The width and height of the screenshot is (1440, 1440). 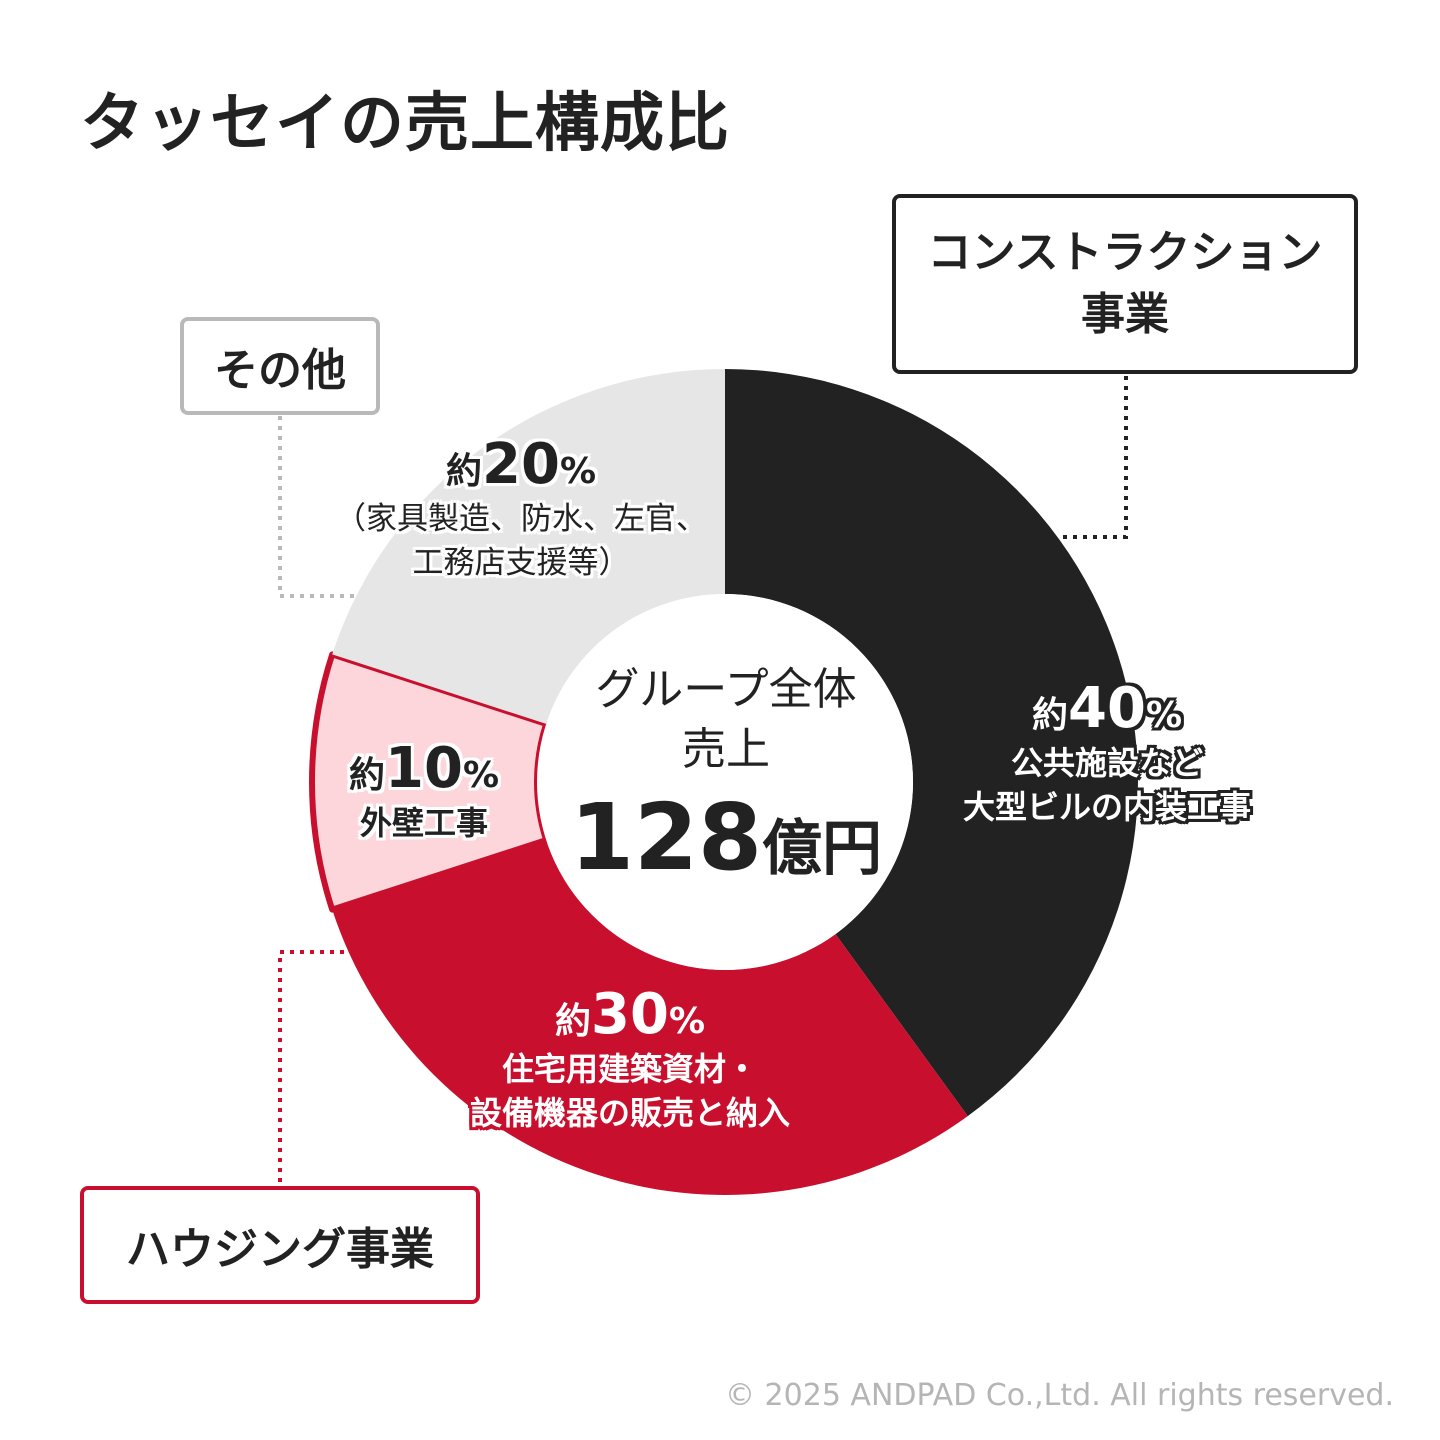 What do you see at coordinates (822, 849) in the screenshot?
I see `center-value-unit: 億円` at bounding box center [822, 849].